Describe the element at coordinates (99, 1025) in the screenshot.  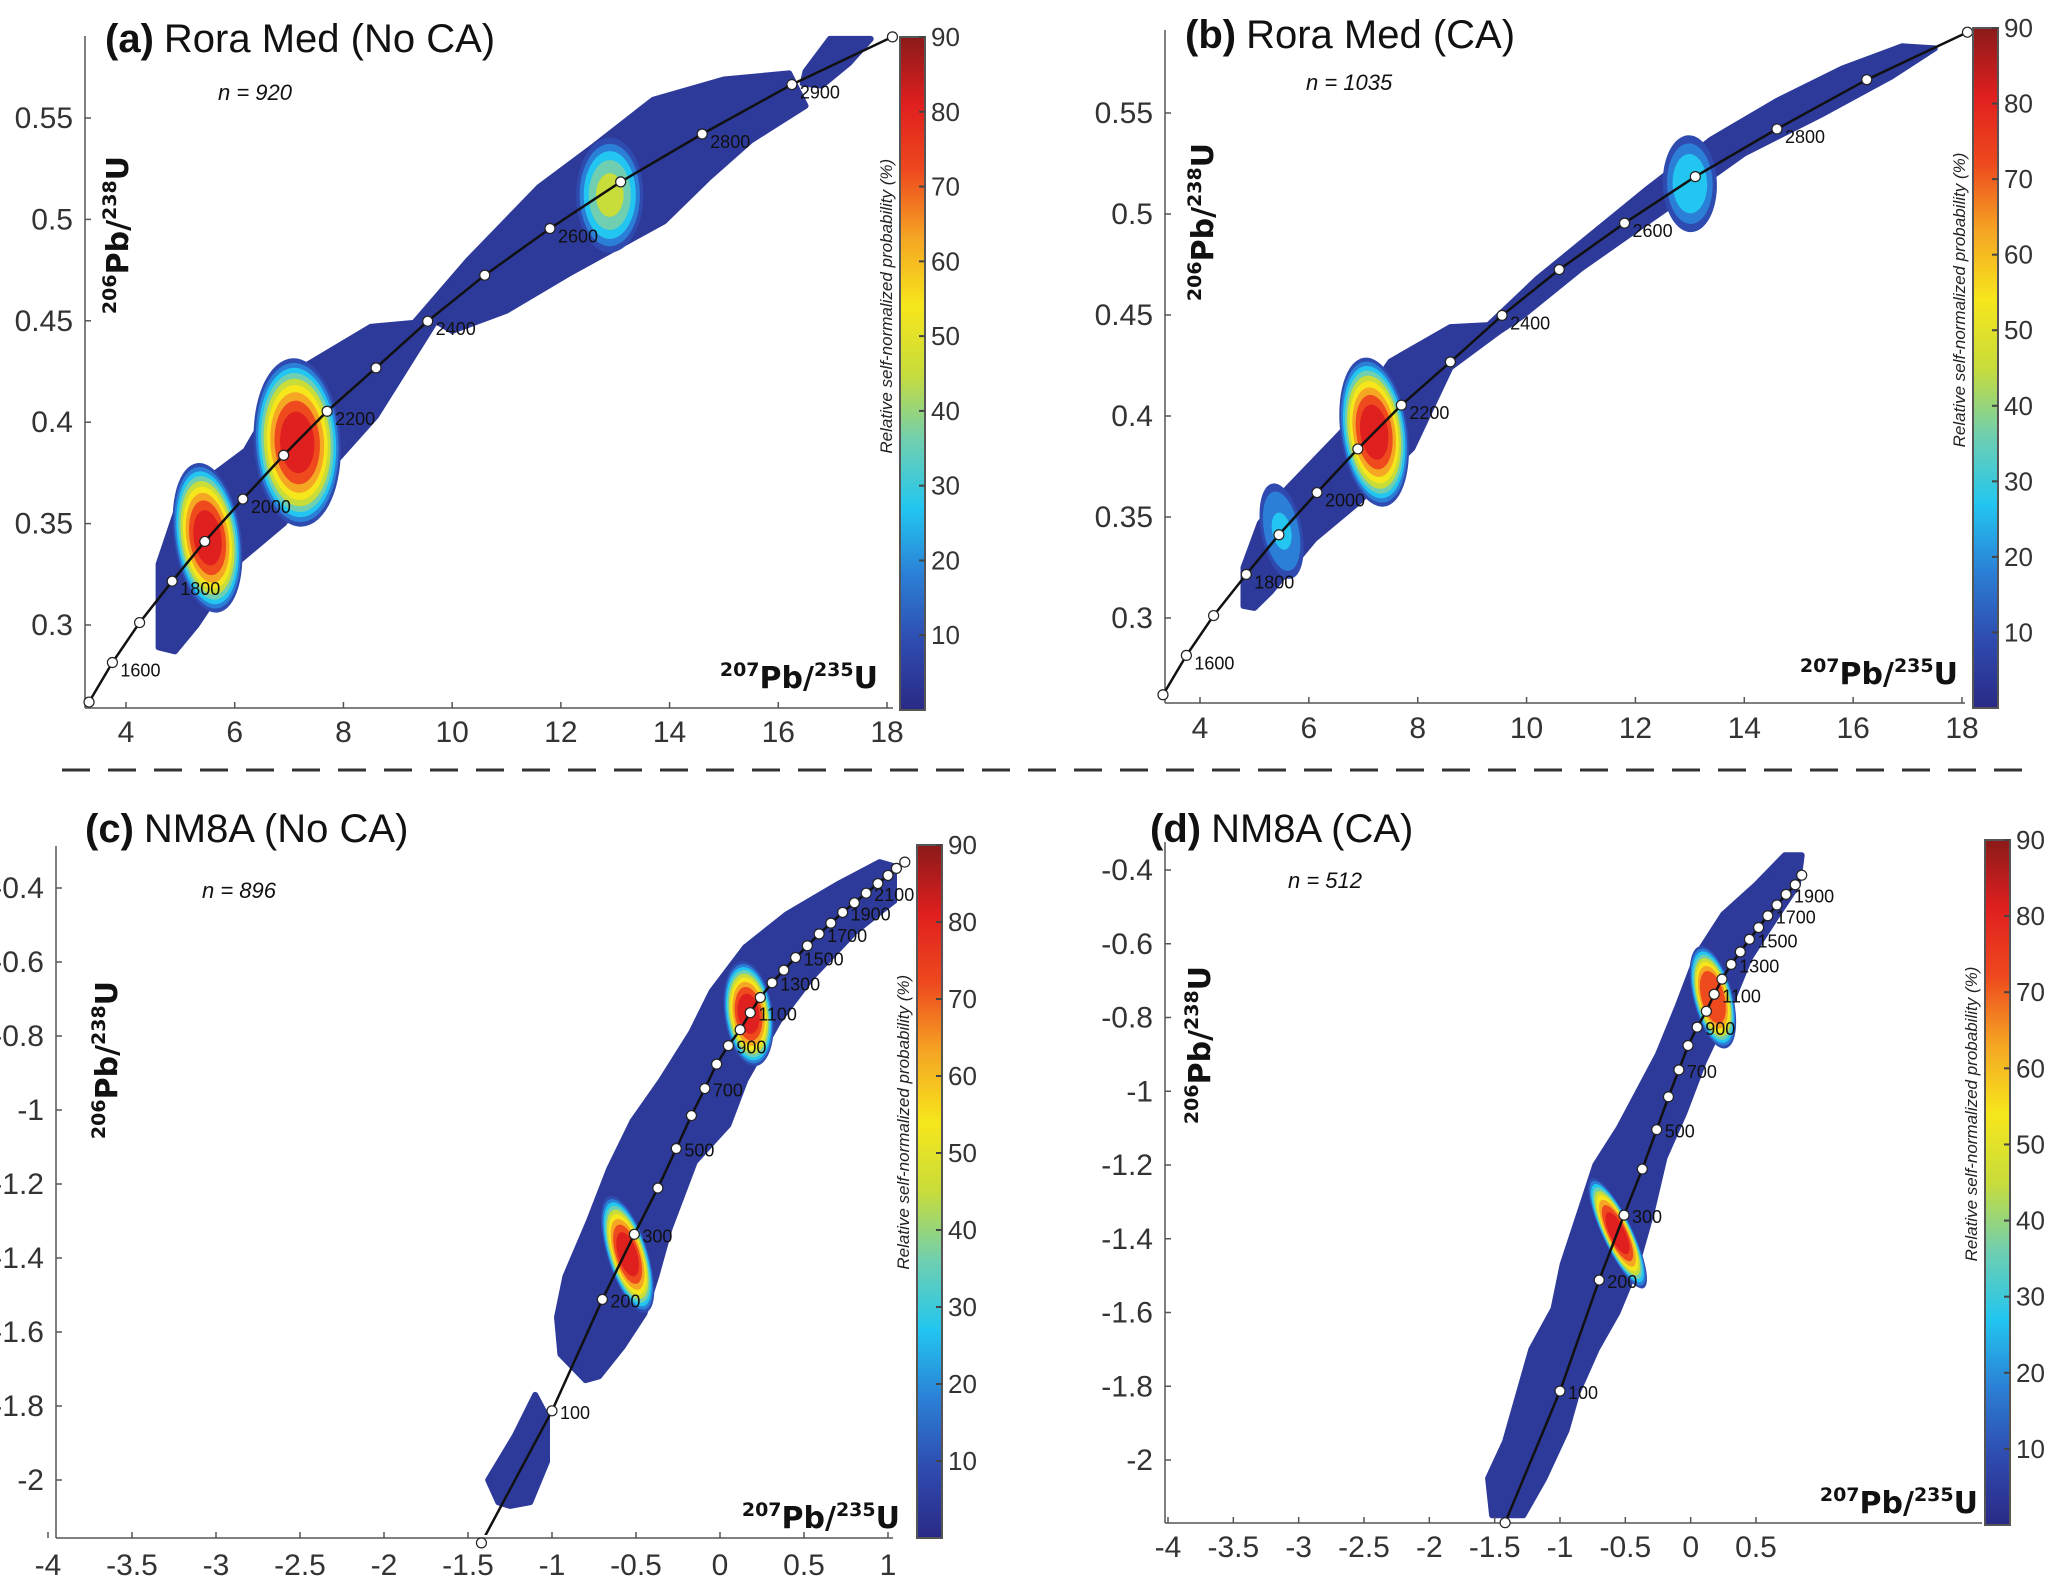
I see `y-axis-label-part: 238` at that location.